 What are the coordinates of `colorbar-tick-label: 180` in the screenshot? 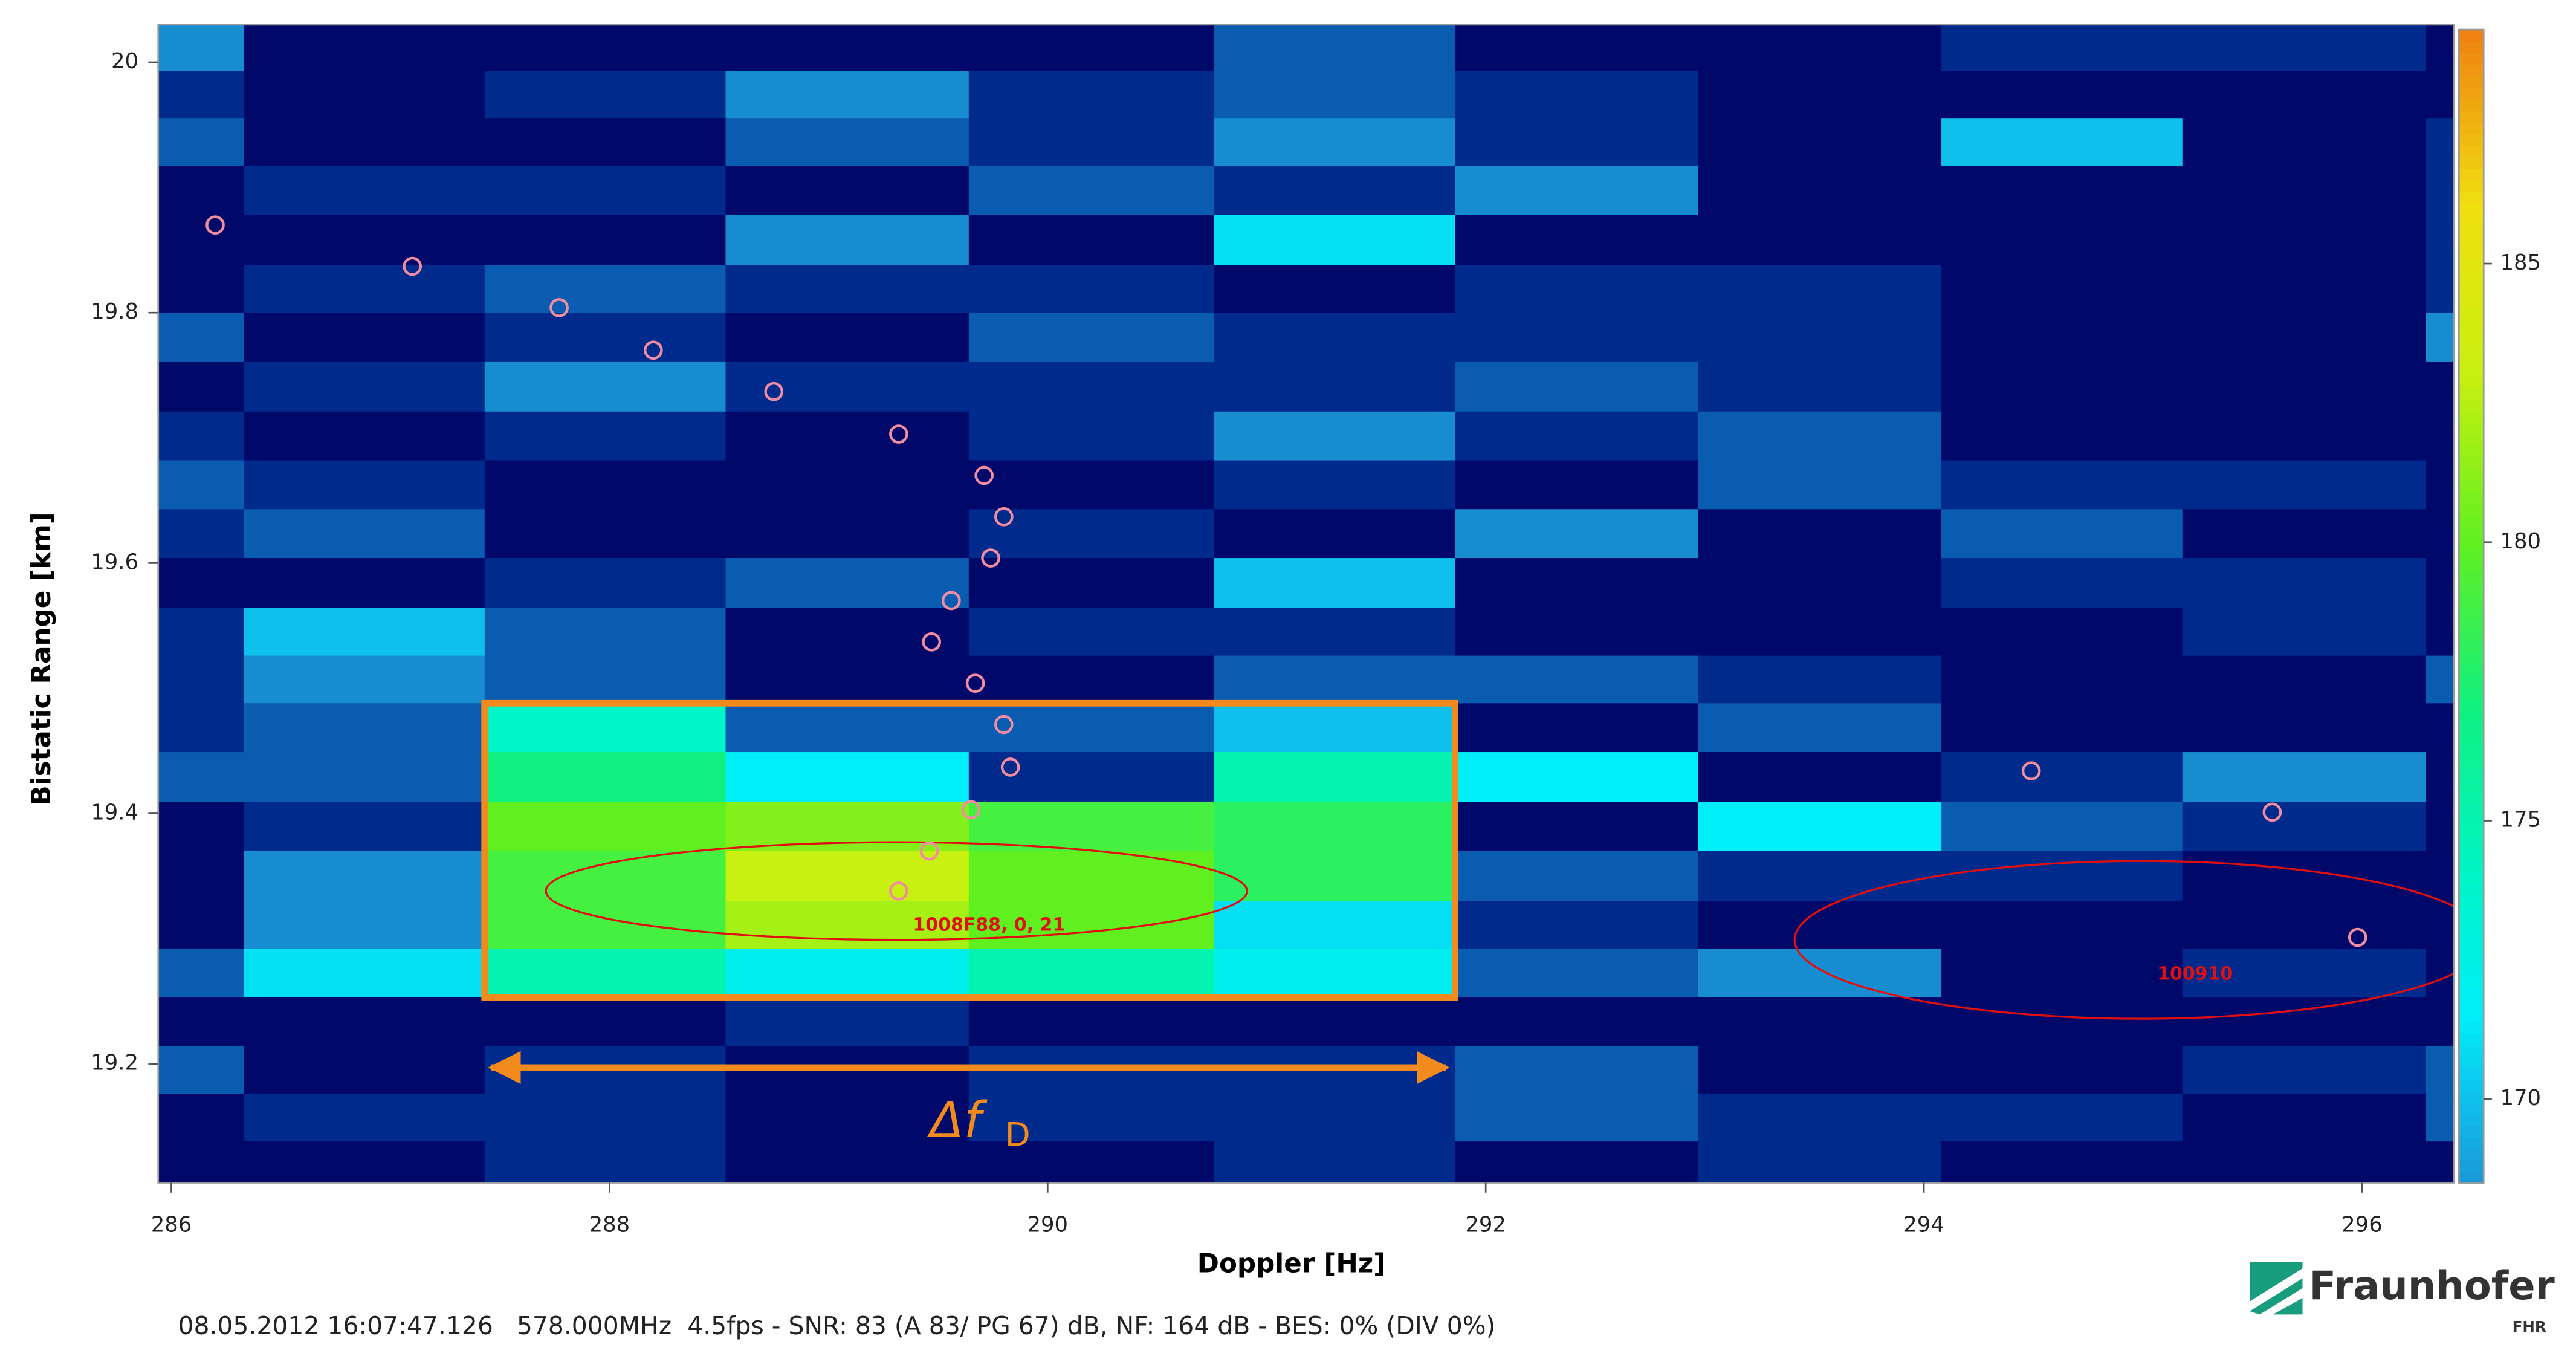 It's located at (2520, 541).